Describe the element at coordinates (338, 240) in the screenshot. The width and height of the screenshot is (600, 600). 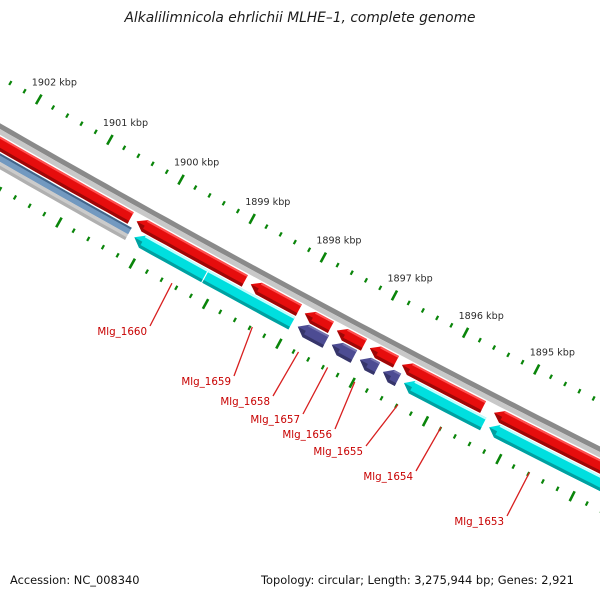
I see `ruler-kbp-label: 1898 kbp` at that location.